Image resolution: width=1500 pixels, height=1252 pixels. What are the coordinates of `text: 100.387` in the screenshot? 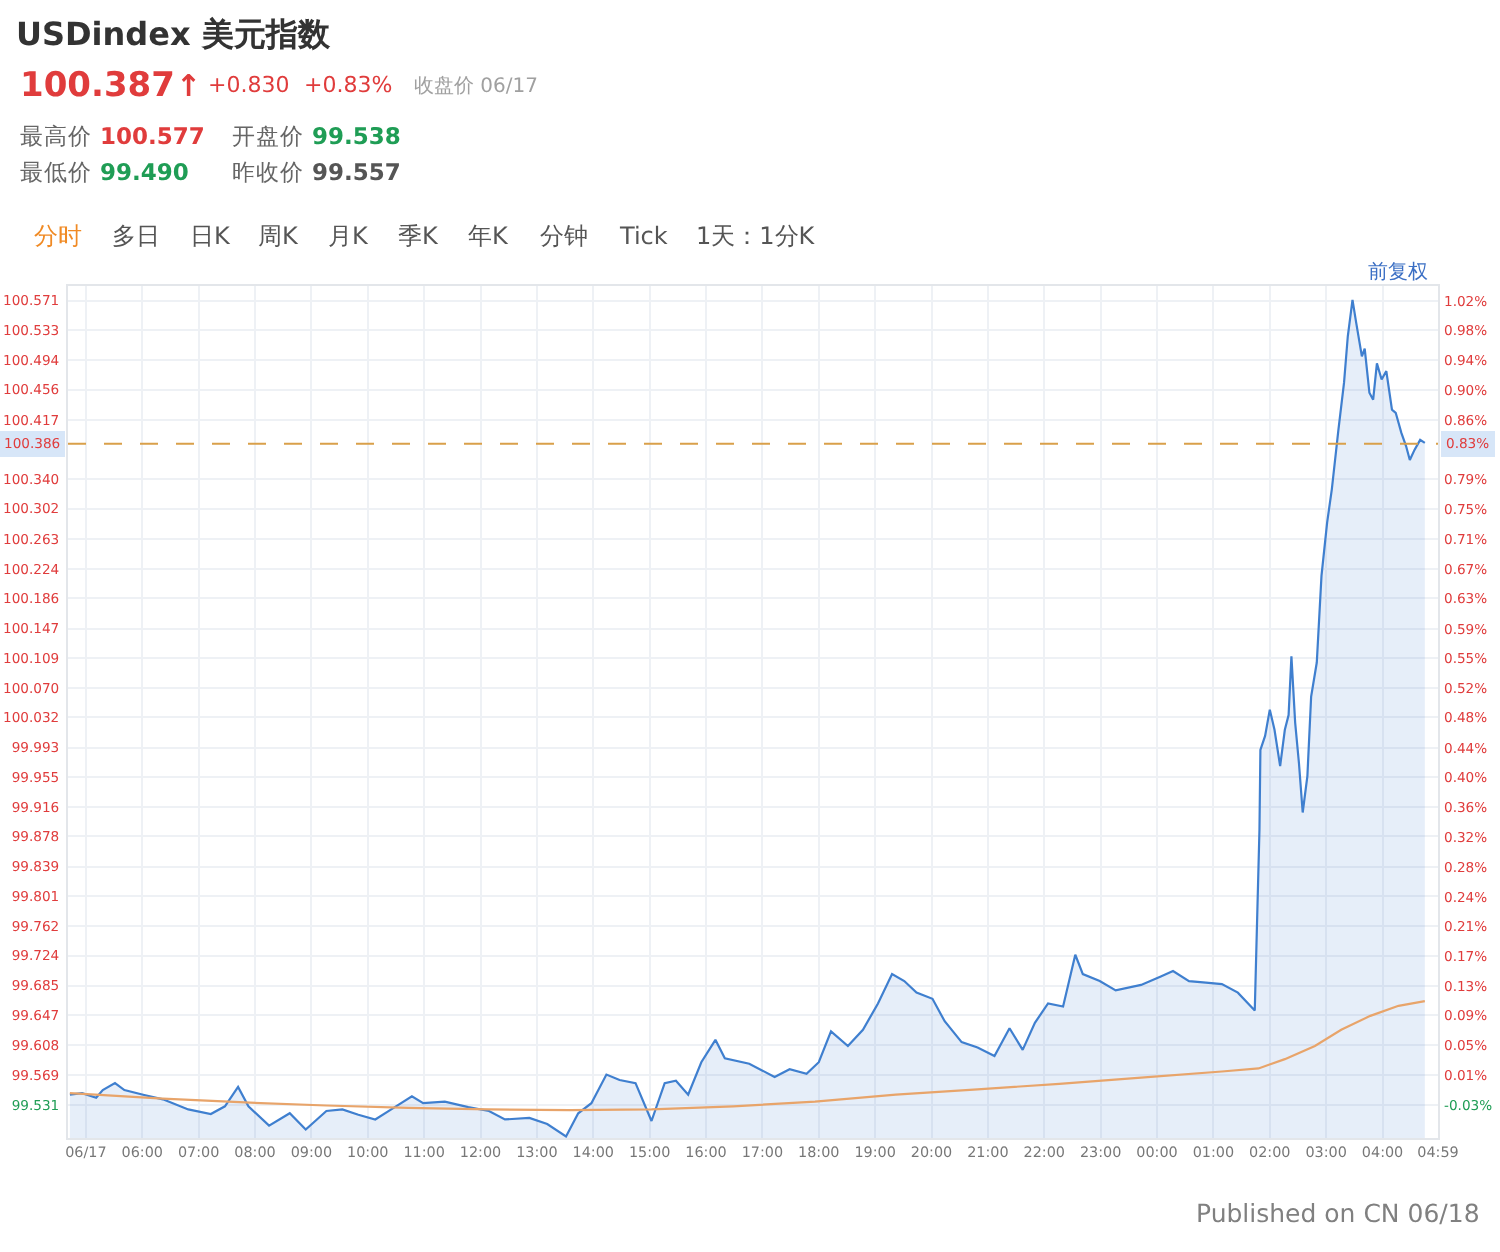 It's located at (97, 86).